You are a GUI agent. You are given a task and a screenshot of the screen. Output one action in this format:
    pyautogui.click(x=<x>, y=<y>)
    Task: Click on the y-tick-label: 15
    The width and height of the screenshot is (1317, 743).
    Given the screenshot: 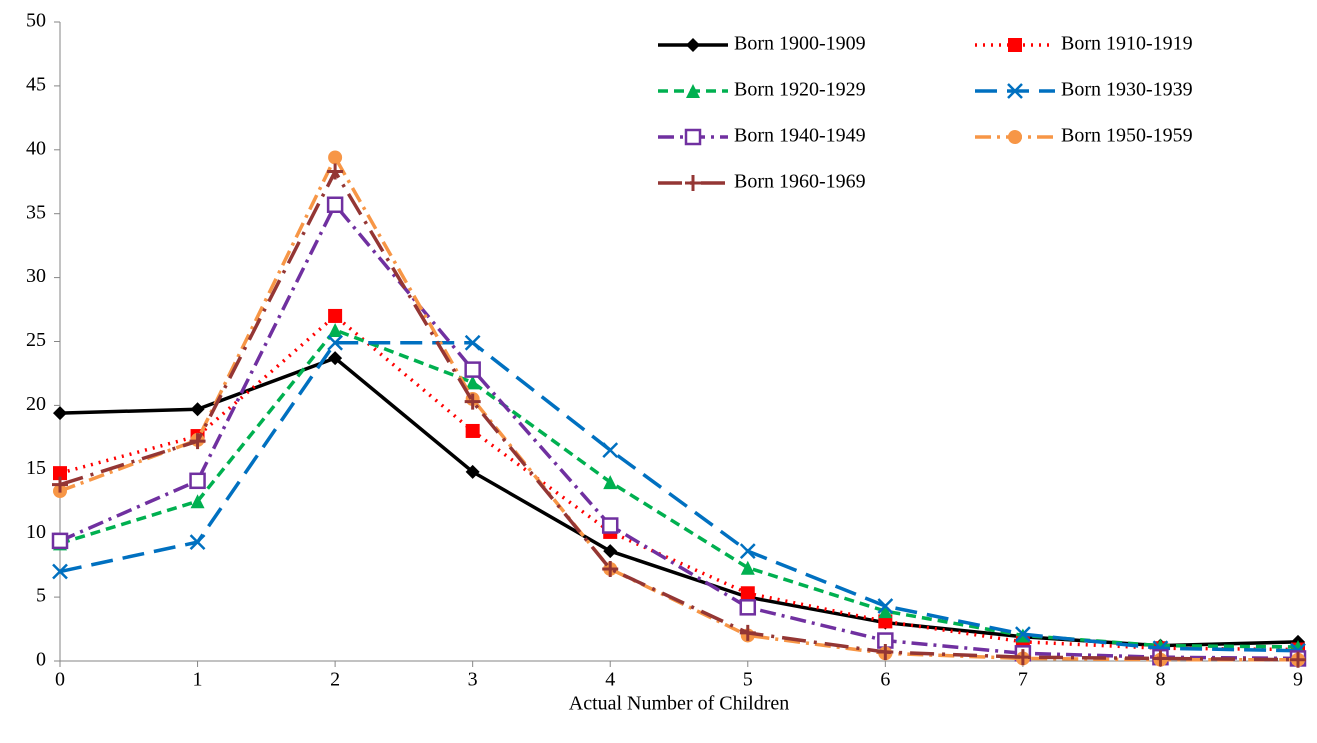 What is the action you would take?
    pyautogui.click(x=36, y=468)
    